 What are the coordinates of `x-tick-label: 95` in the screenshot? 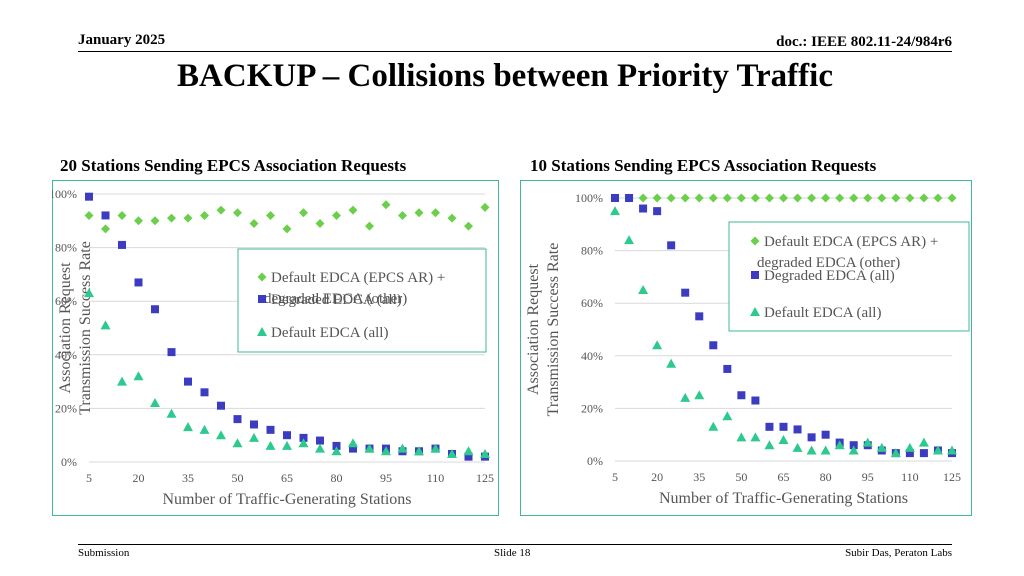 It's located at (386, 478).